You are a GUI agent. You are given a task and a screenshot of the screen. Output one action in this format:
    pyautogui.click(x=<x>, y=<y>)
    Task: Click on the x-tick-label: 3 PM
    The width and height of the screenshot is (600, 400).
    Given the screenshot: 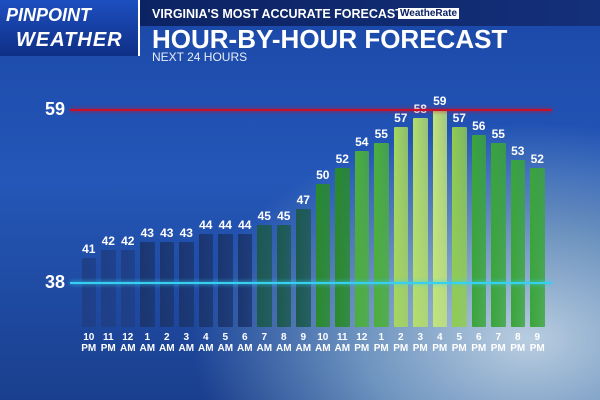 What is the action you would take?
    pyautogui.click(x=420, y=343)
    